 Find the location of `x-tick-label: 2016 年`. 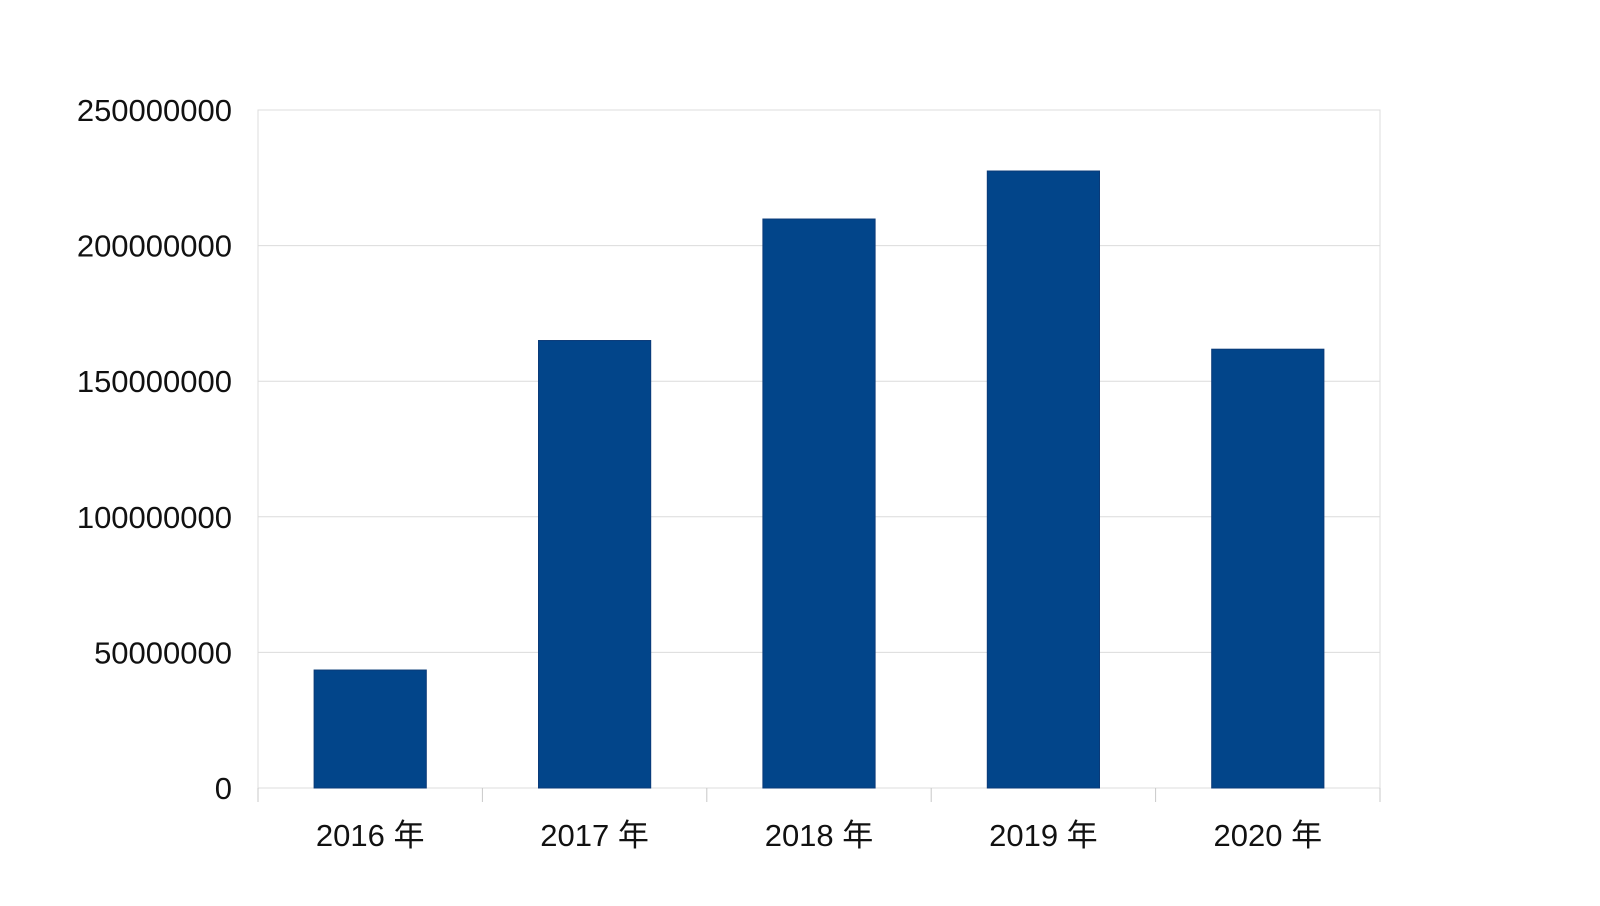

x-tick-label: 2016 年 is located at coordinates (370, 835).